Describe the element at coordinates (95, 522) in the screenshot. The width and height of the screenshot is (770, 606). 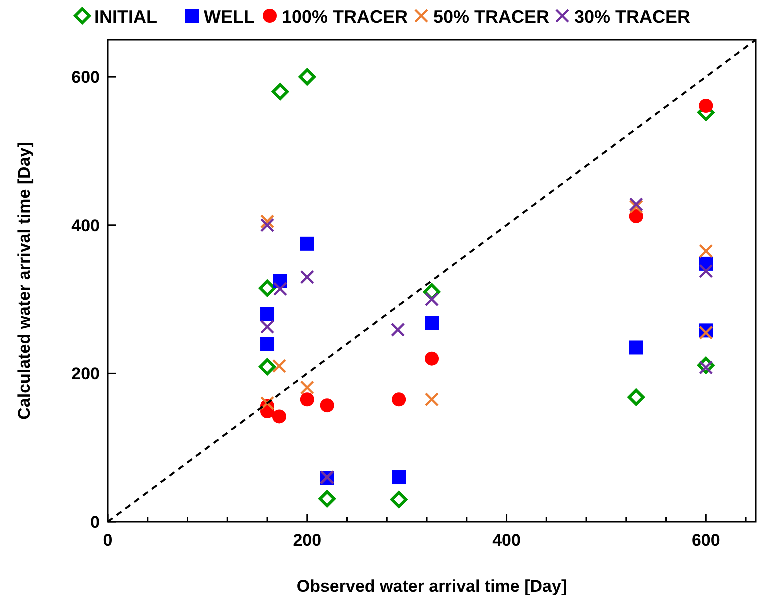
I see `y-tick-label: 0` at that location.